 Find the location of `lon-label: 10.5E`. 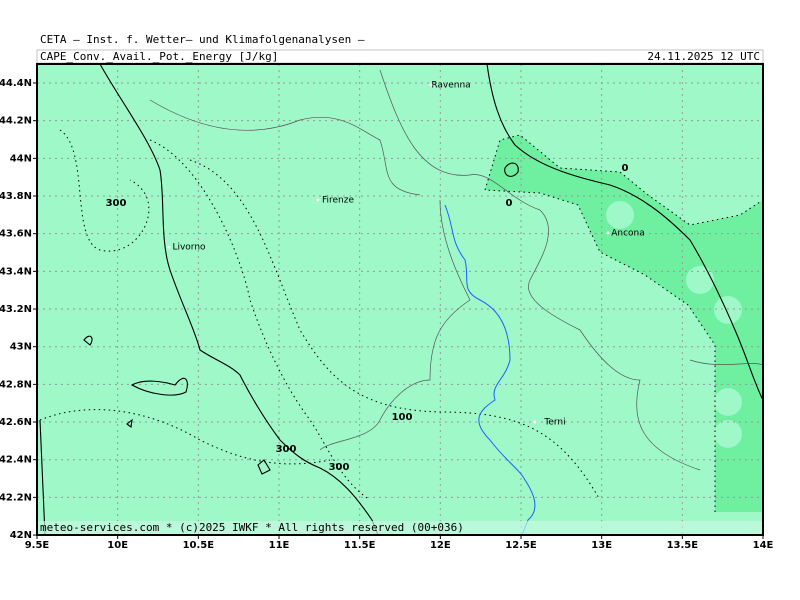

lon-label: 10.5E is located at coordinates (199, 545).